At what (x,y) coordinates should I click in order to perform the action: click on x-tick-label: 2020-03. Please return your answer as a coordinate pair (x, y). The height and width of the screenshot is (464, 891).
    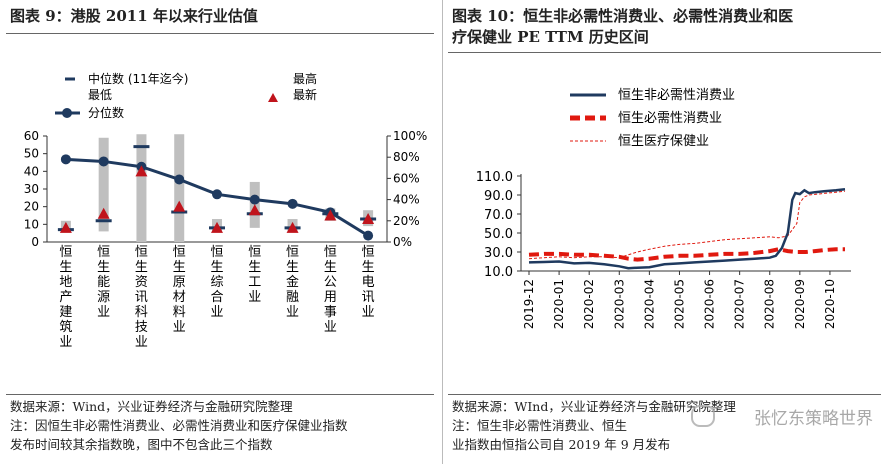
    Looking at the image, I should click on (619, 304).